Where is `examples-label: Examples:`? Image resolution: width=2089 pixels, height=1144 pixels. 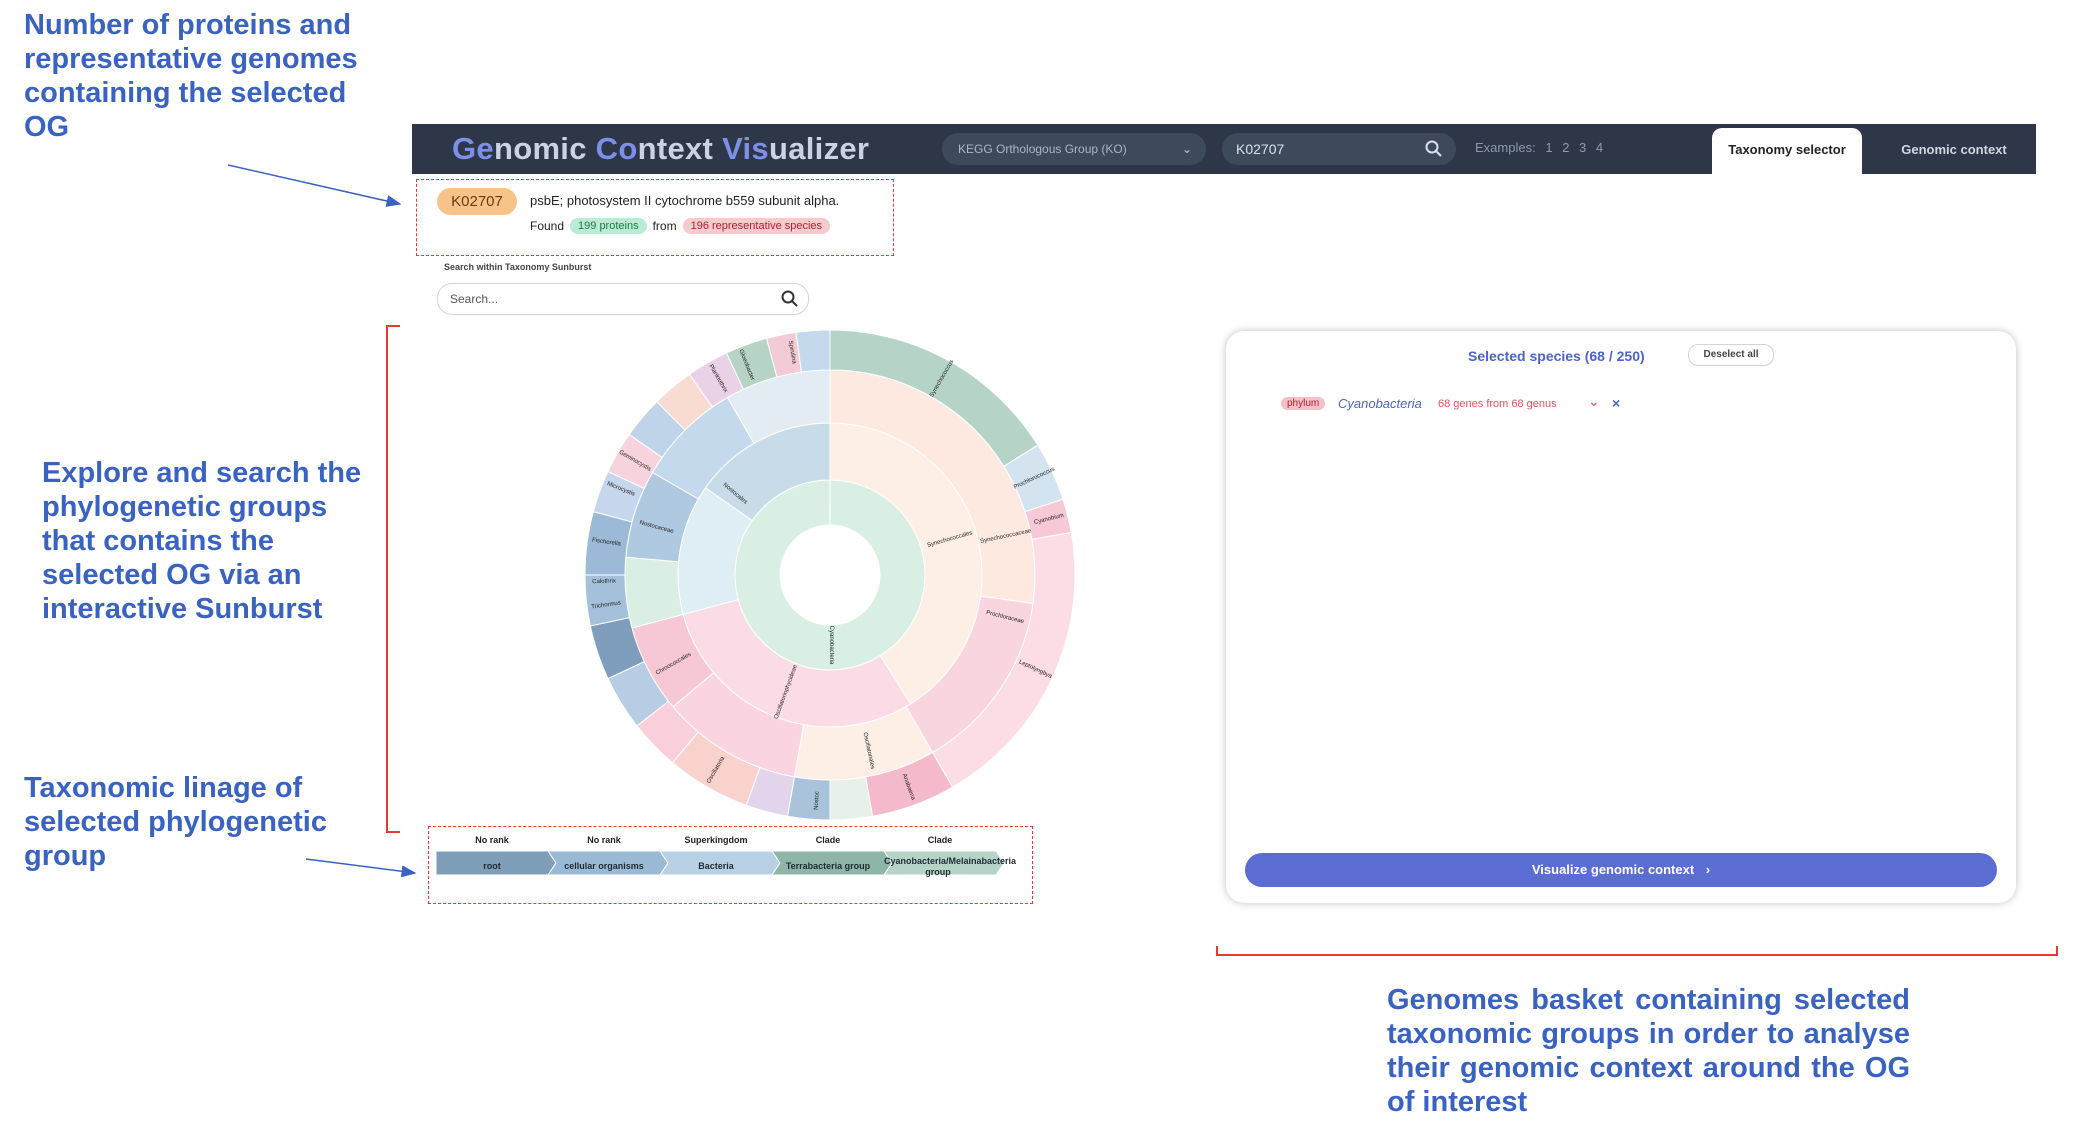
examples-label: Examples: is located at coordinates (1505, 147).